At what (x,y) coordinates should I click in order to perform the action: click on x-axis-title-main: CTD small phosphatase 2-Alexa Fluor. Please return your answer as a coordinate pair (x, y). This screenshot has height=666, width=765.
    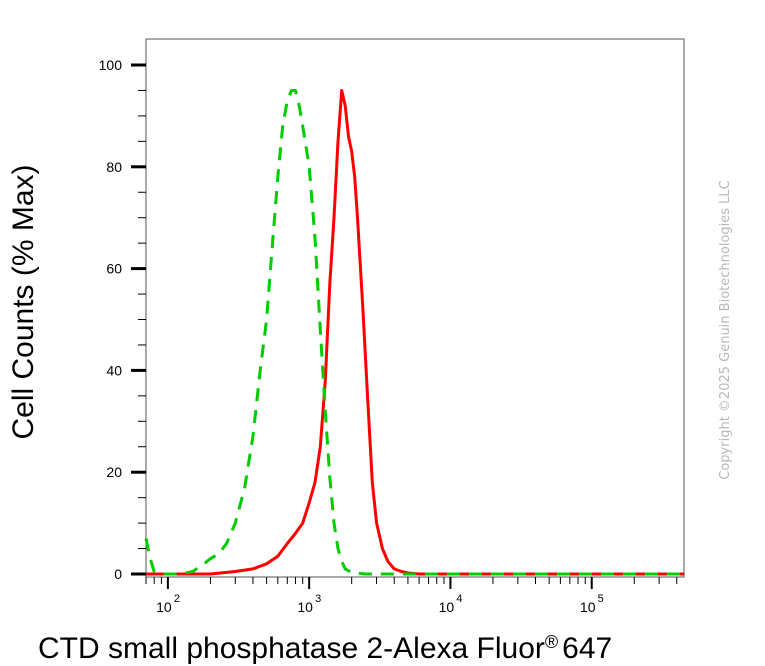
    Looking at the image, I should click on (291, 648).